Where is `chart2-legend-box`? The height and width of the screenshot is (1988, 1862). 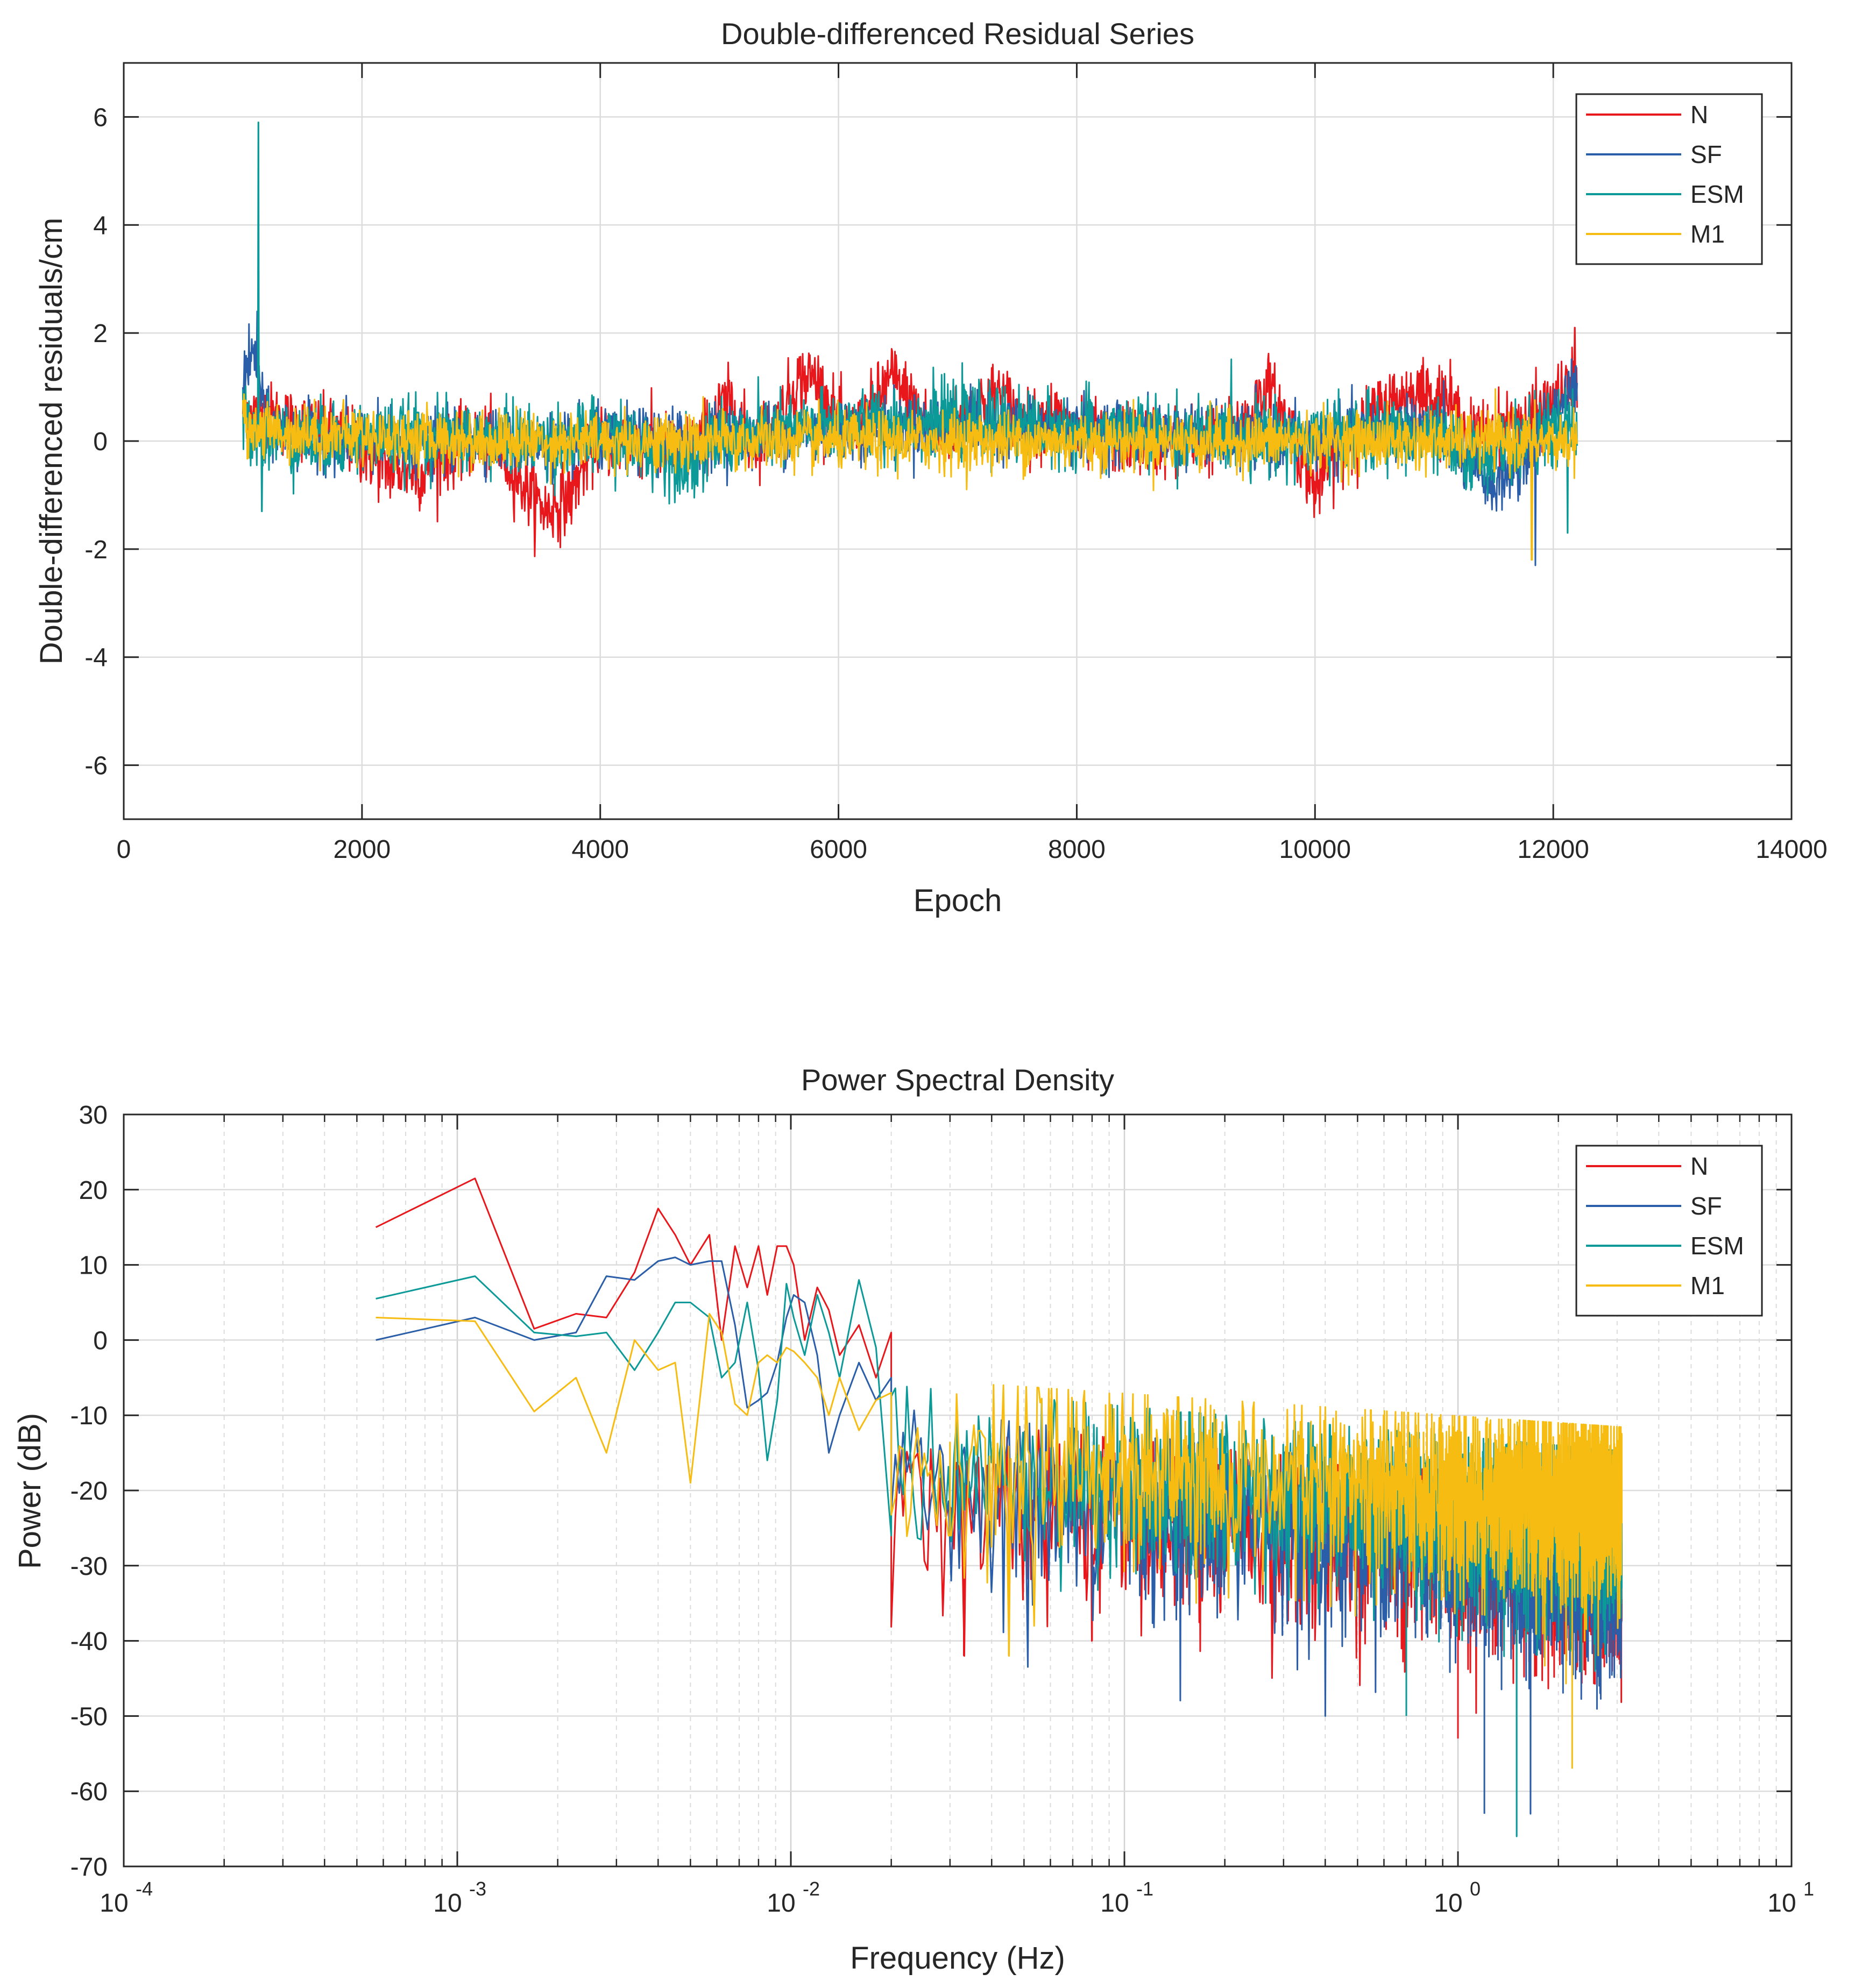 chart2-legend-box is located at coordinates (1669, 1231).